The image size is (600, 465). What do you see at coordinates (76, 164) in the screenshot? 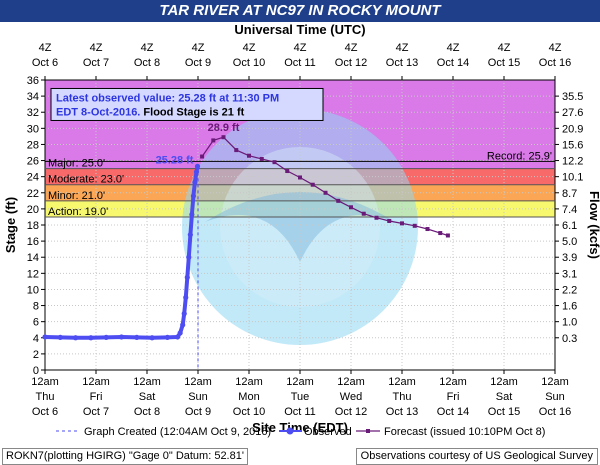
I see `band-label-major: Major: 25.0'` at bounding box center [76, 164].